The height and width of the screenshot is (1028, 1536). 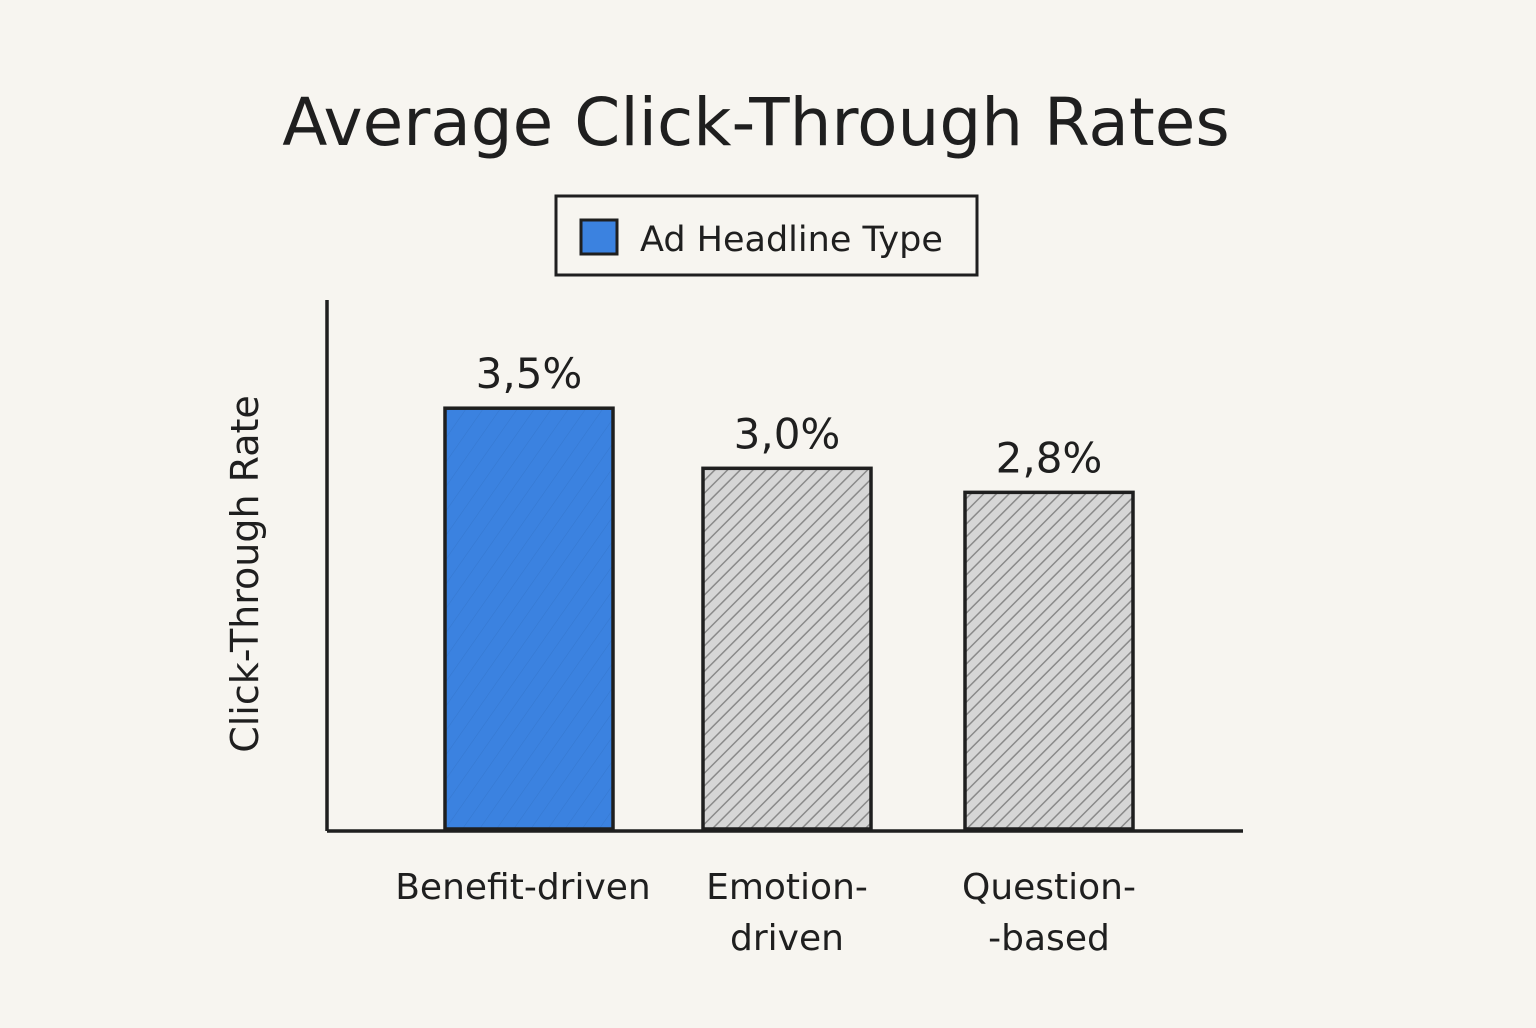 I want to click on legend: Ad Headline Type, so click(x=766, y=235).